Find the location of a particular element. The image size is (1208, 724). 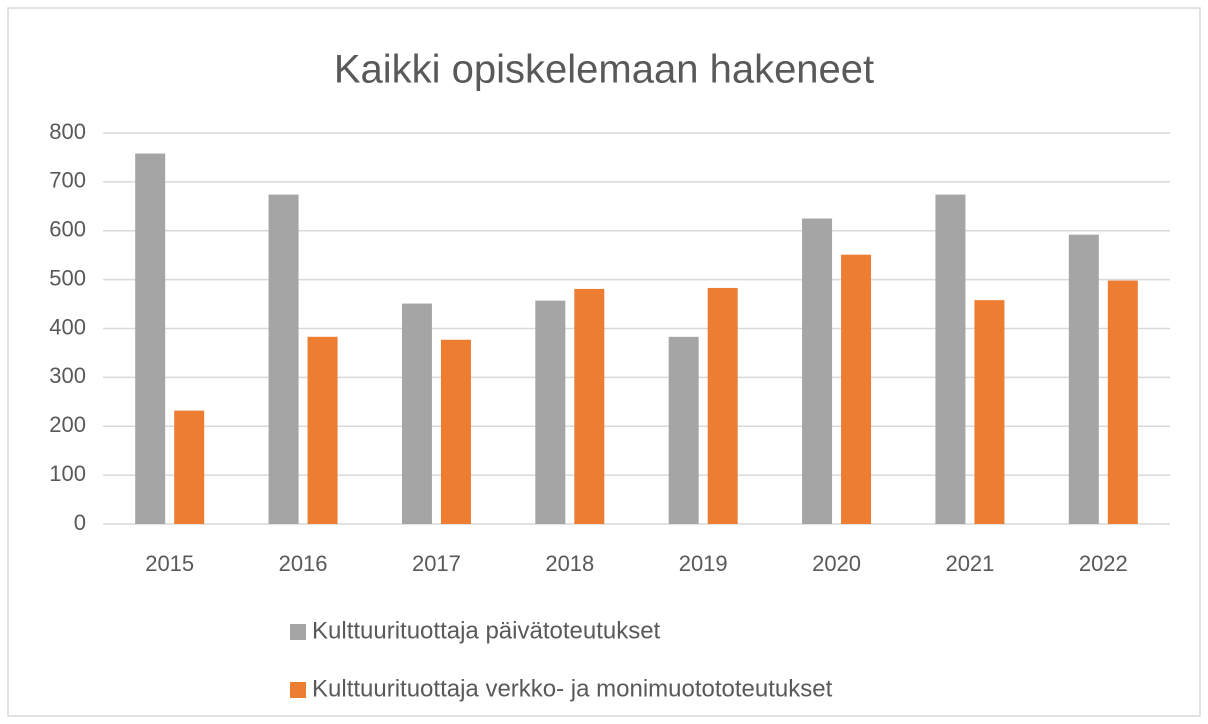

y-tick-label: 400 is located at coordinates (67, 326).